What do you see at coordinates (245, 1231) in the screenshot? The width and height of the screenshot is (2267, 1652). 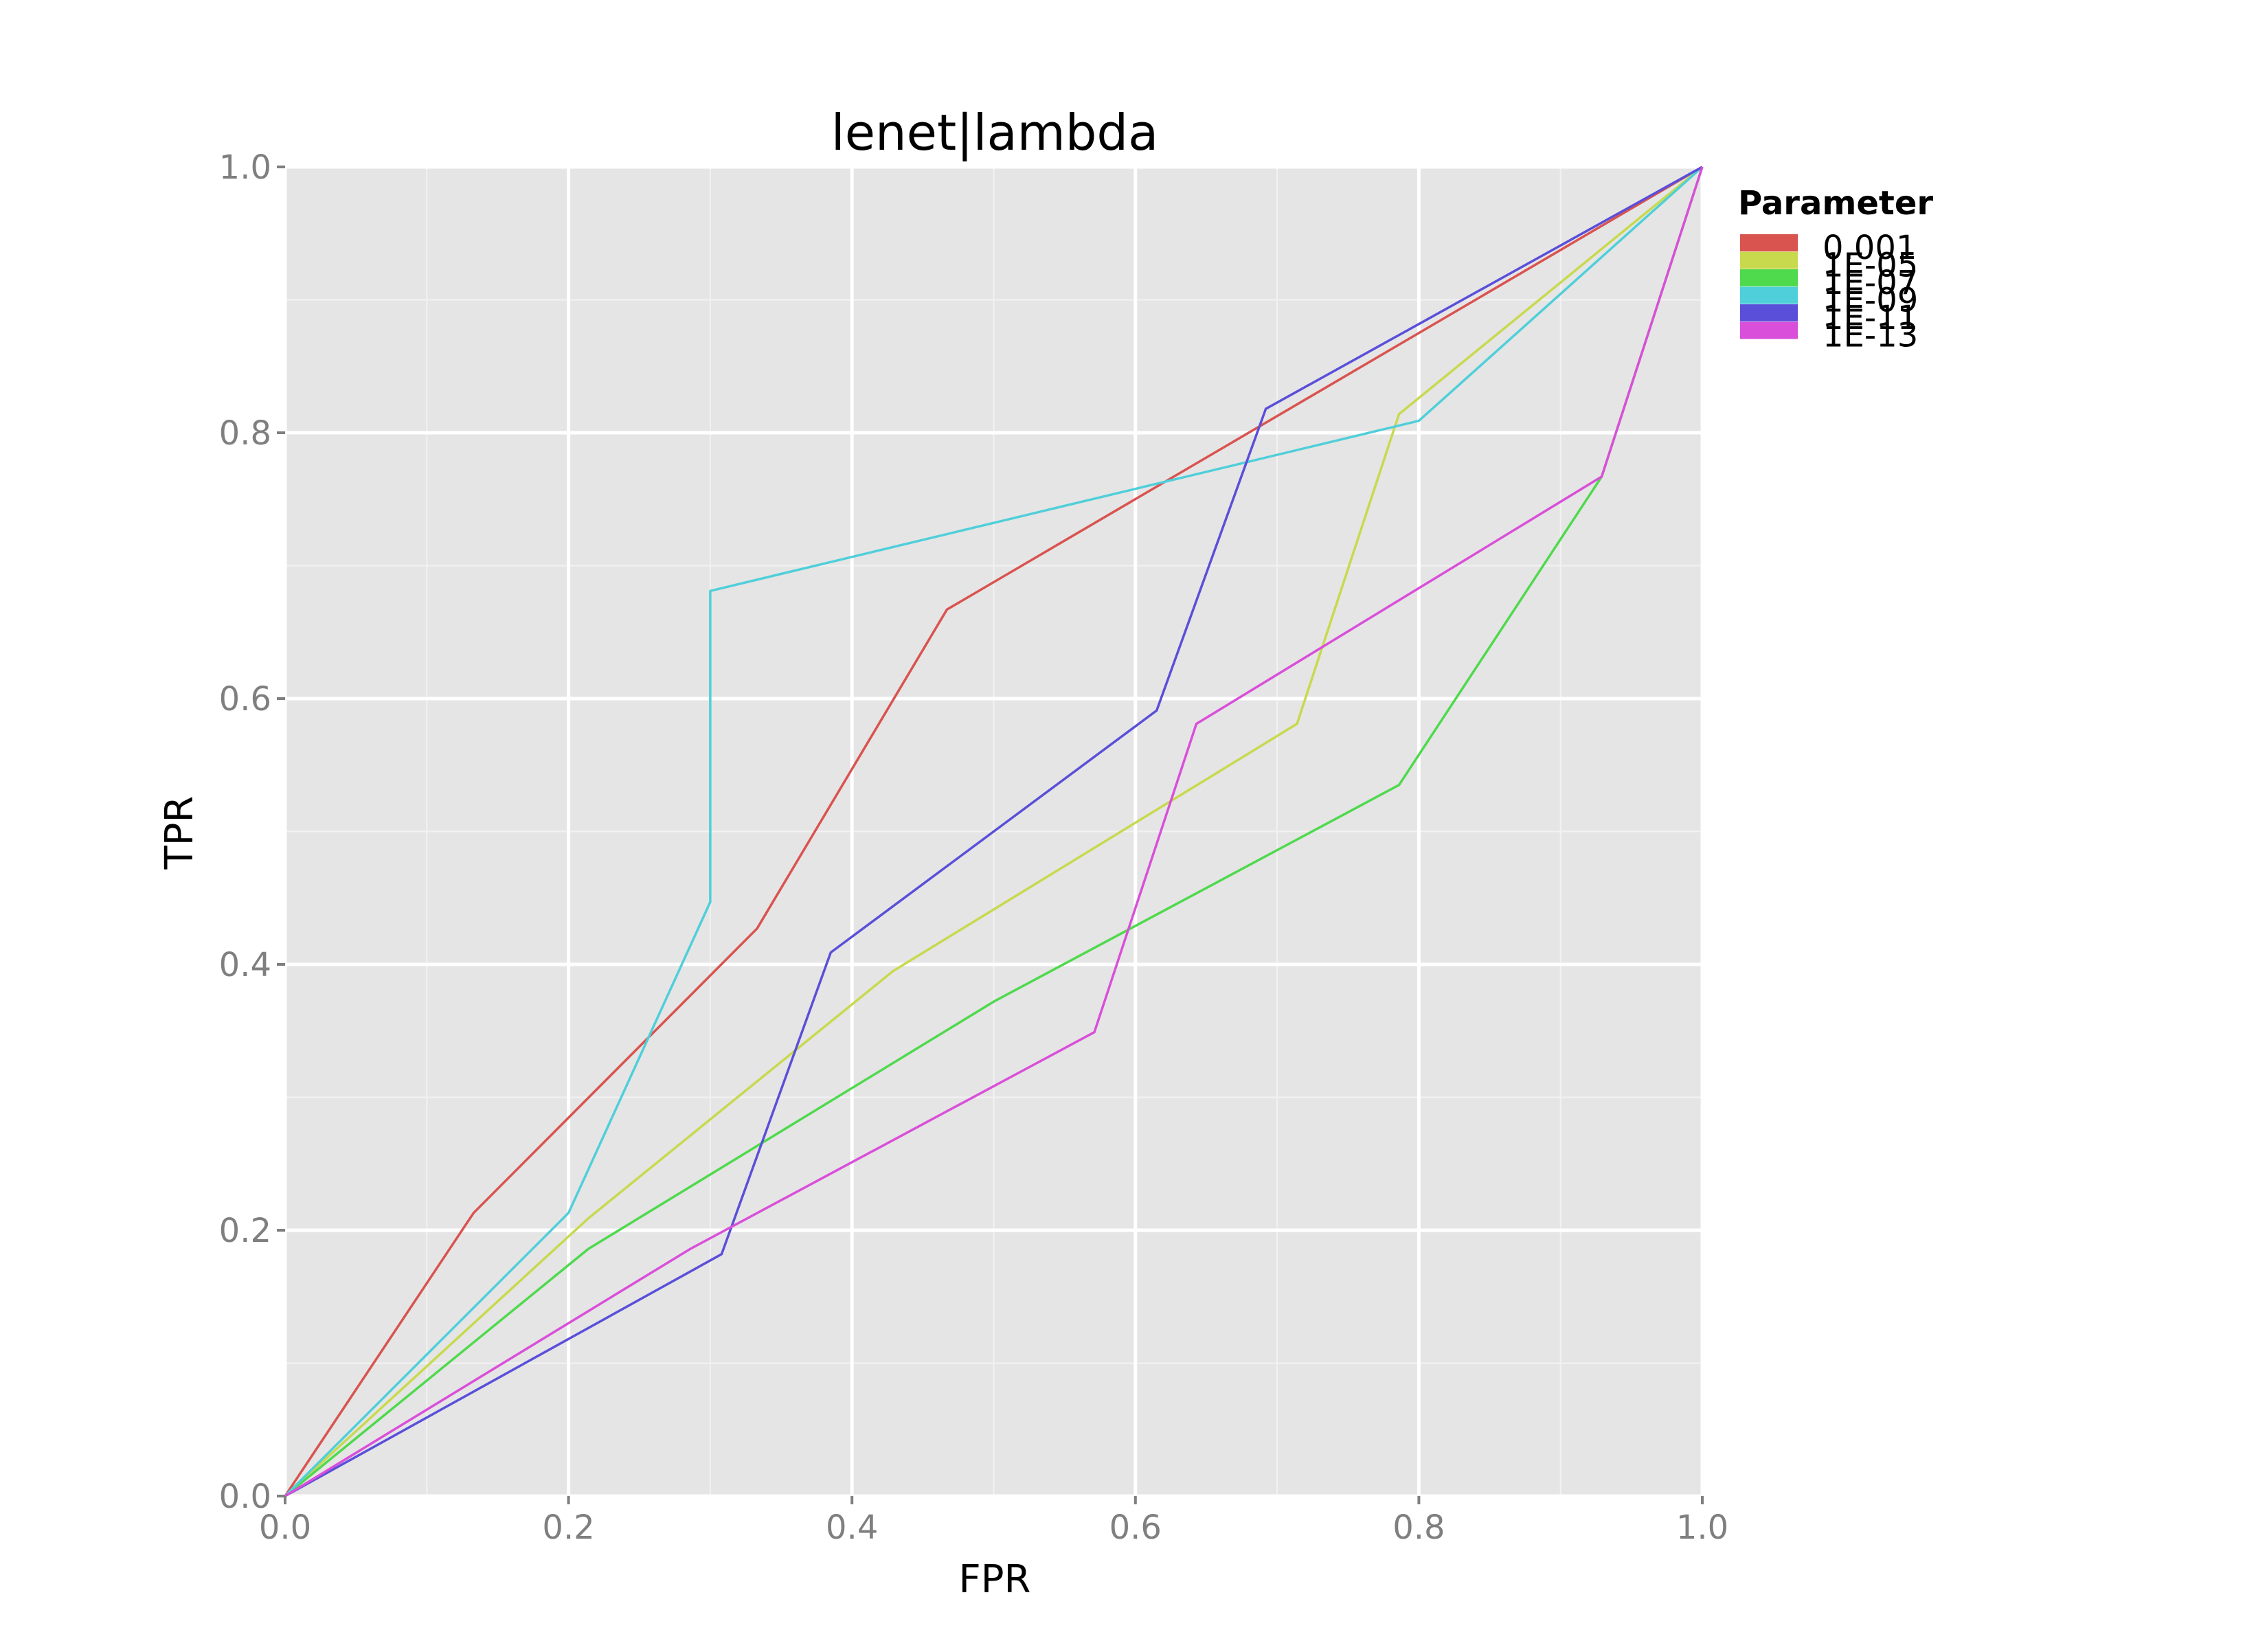 I see `y-tick-label: 0.2` at bounding box center [245, 1231].